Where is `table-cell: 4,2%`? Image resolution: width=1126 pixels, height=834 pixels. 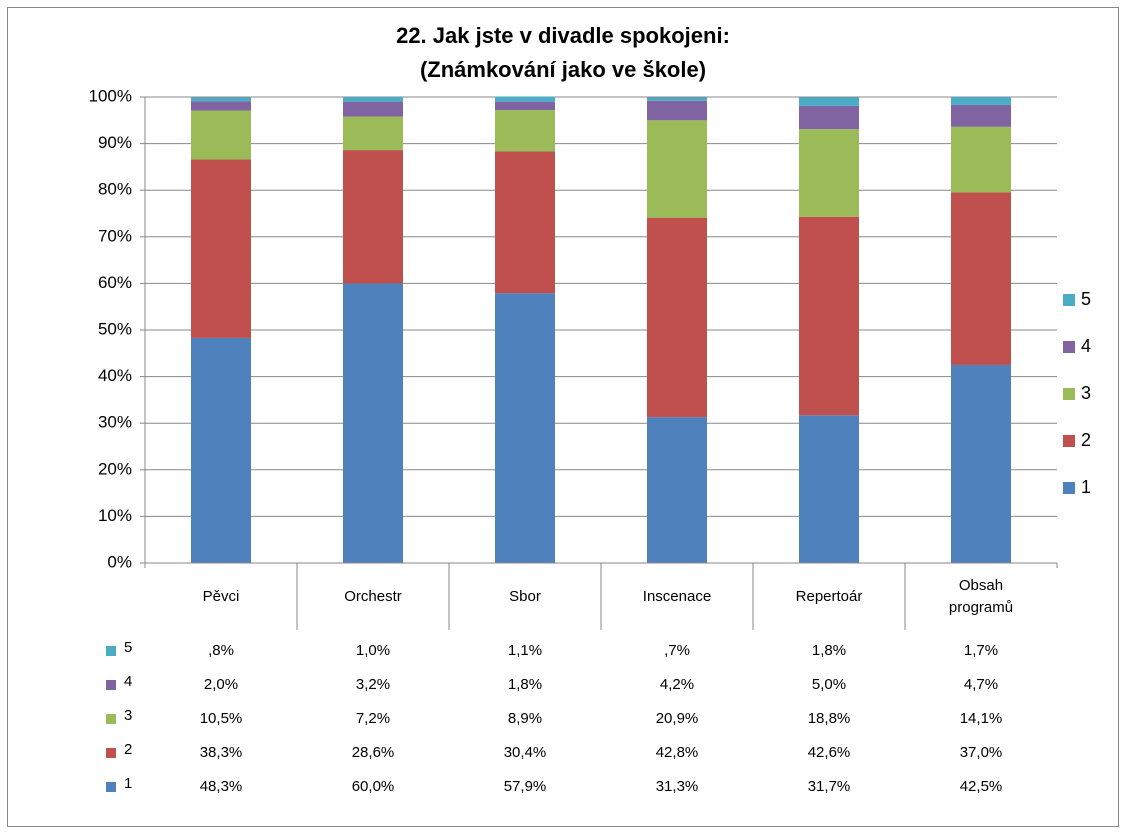 table-cell: 4,2% is located at coordinates (677, 684).